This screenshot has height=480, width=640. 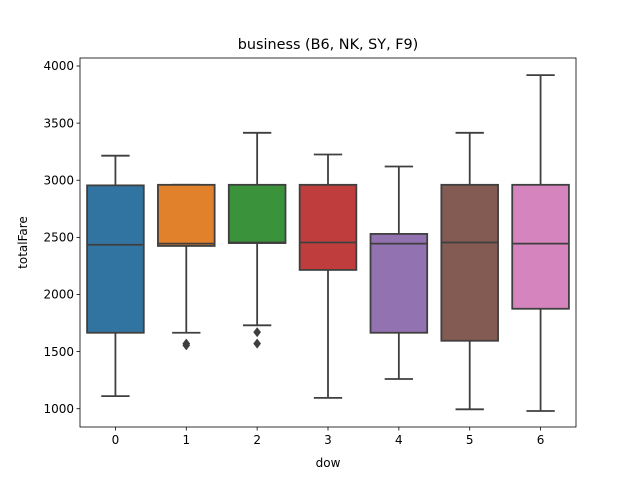 I want to click on x-tick-label: 4, so click(x=399, y=440).